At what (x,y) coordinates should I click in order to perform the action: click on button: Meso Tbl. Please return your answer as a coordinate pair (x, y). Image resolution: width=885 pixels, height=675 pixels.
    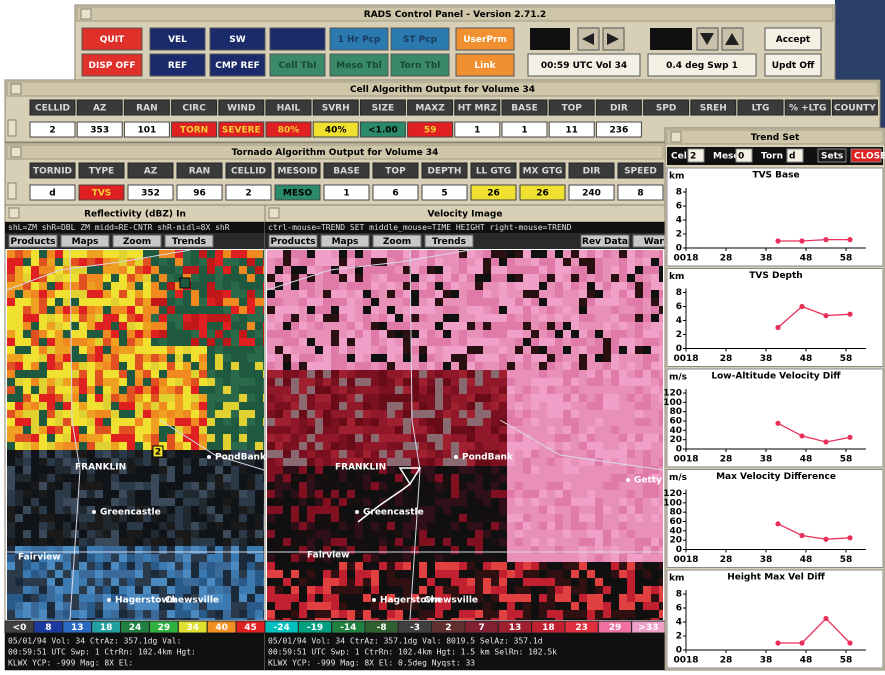
    Looking at the image, I should click on (358, 66).